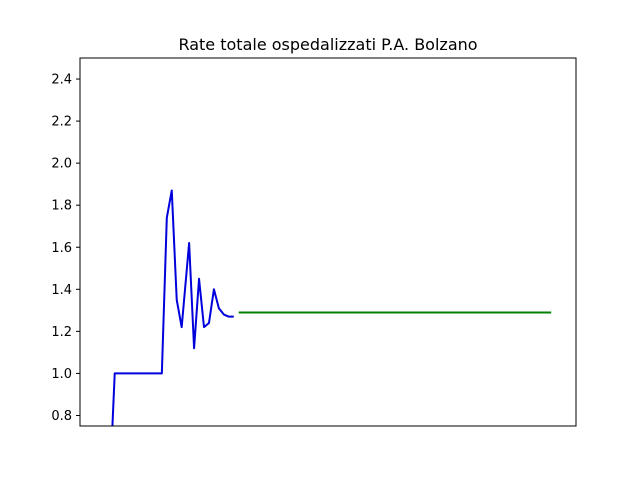  Describe the element at coordinates (61, 416) in the screenshot. I see `y-tick-label: 0.8` at that location.